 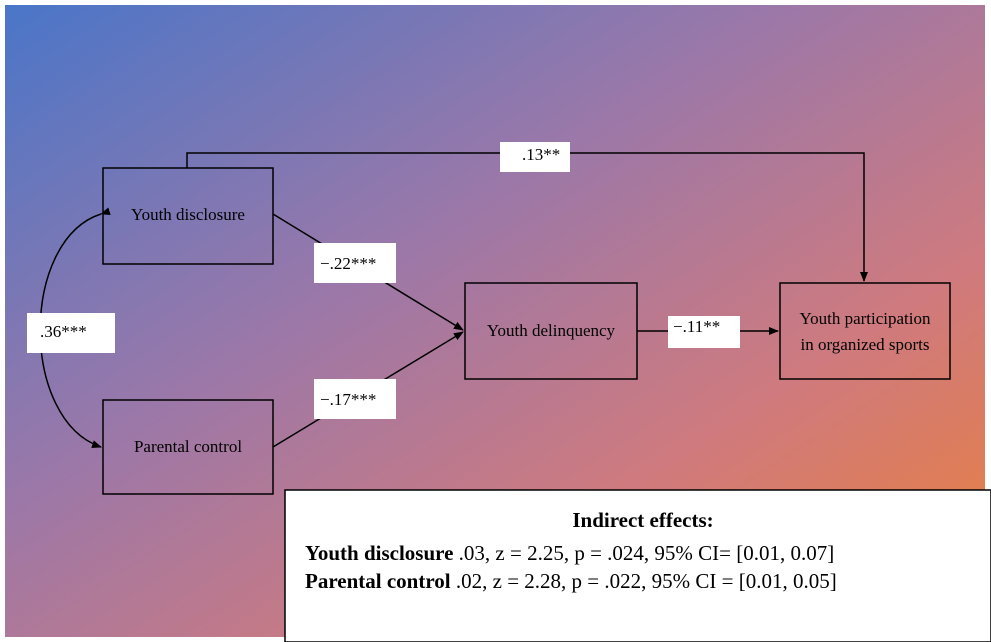 I want to click on path-label: .36***, so click(x=63, y=331).